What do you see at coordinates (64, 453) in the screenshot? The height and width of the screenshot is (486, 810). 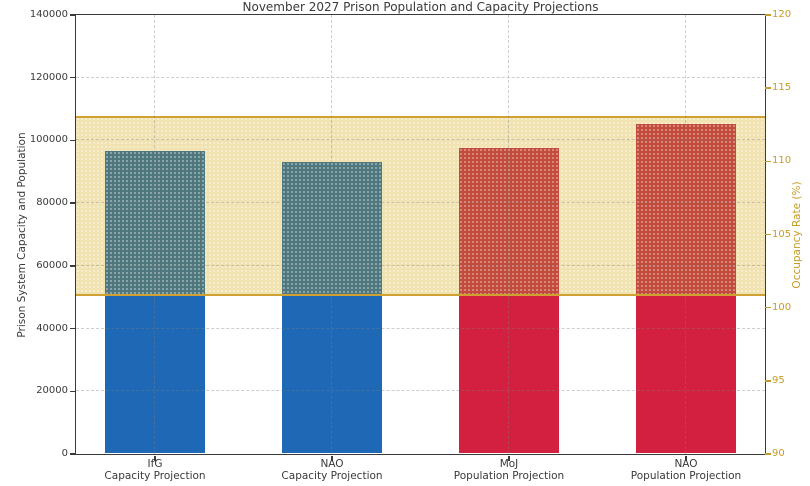 I see `y-tick-label: 0` at bounding box center [64, 453].